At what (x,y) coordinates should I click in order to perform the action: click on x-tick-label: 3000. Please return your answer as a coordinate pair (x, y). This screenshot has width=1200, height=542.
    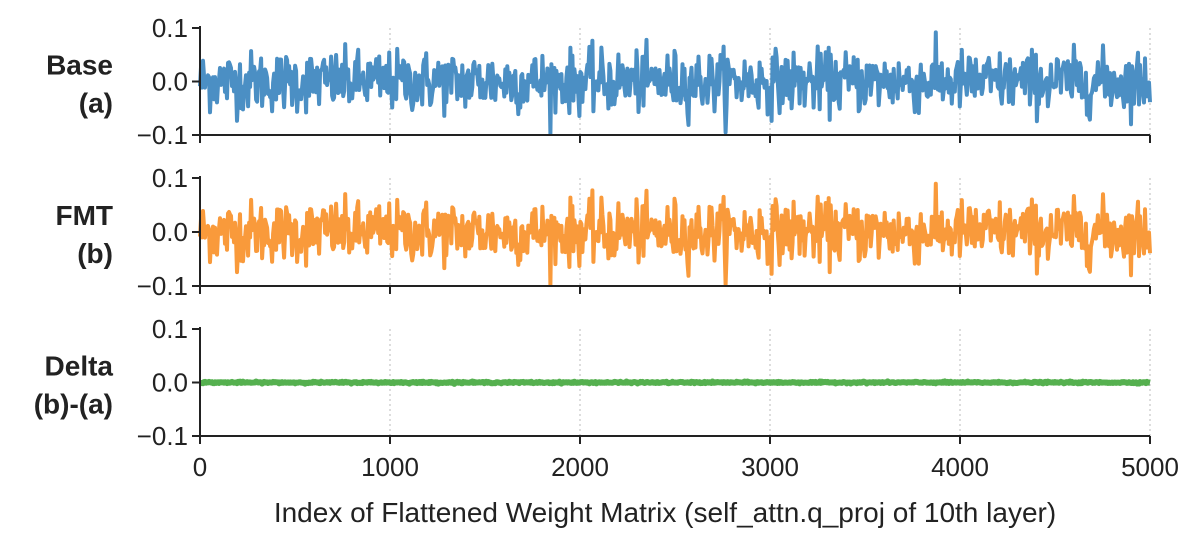
    Looking at the image, I should click on (770, 467).